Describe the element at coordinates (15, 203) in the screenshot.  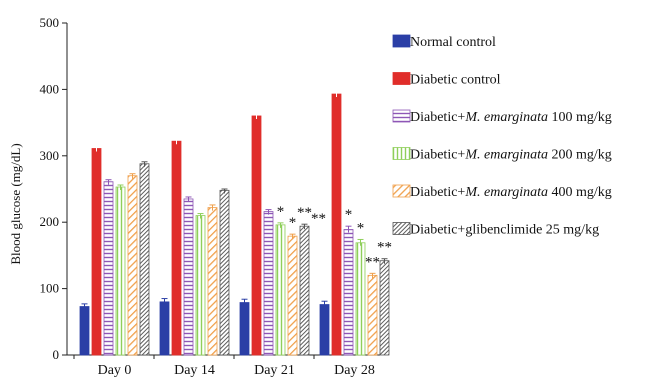
I see `y-axis-label: Blood glucose (mg/dL)` at that location.